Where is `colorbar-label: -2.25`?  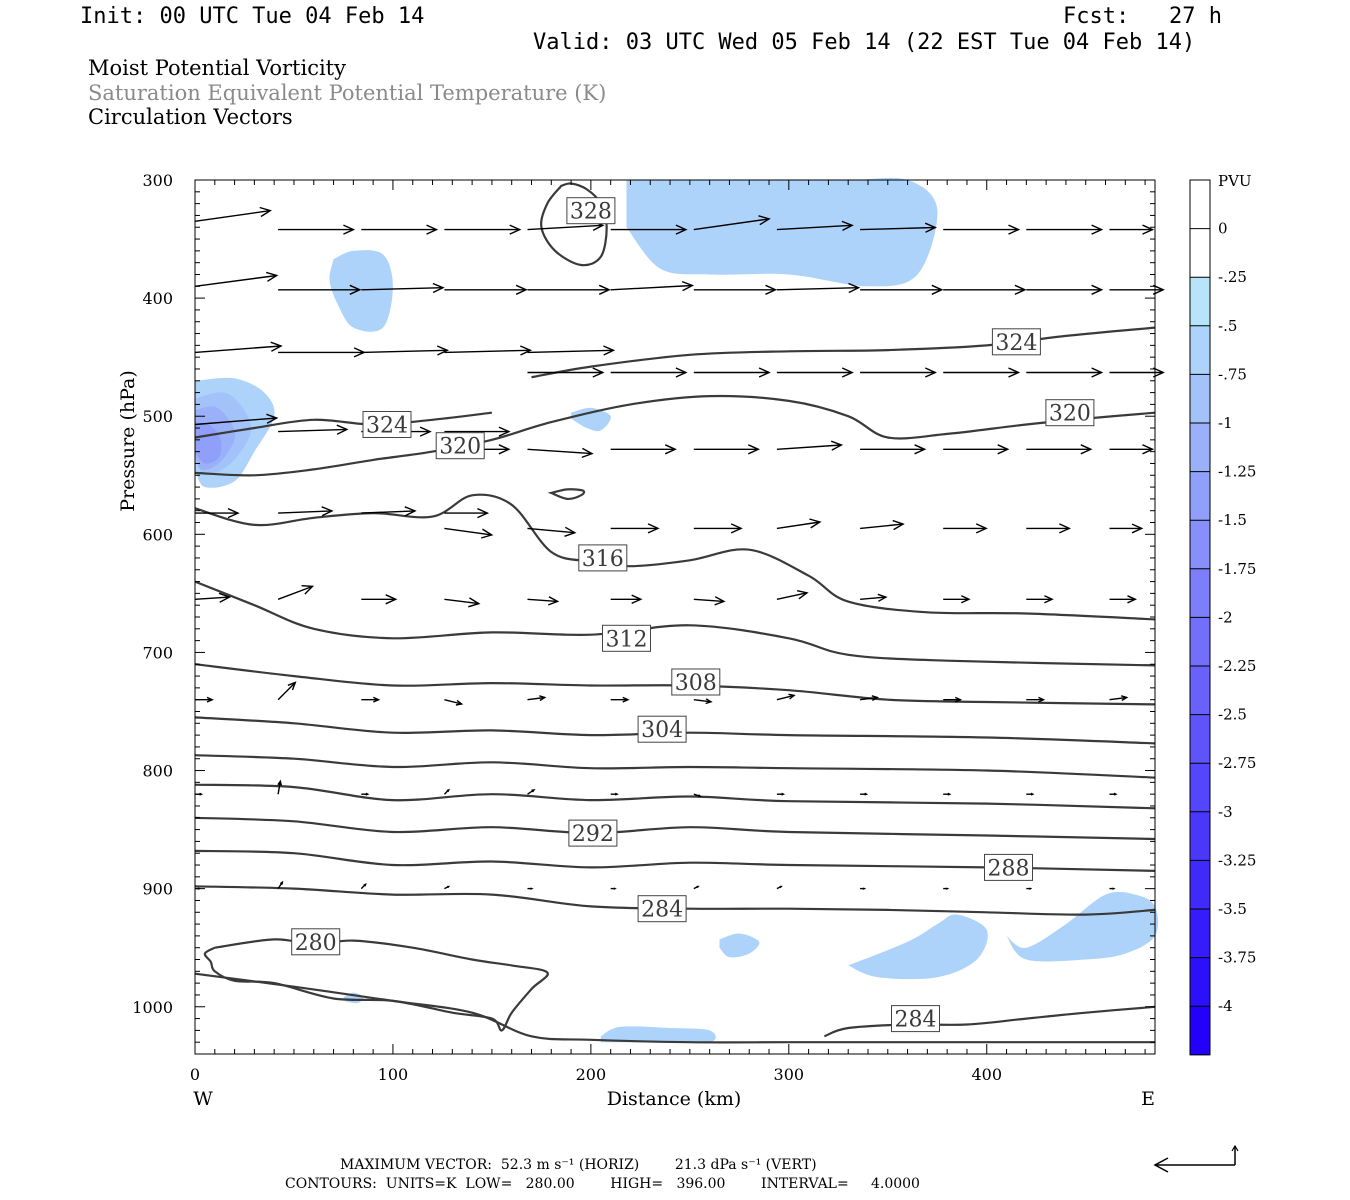 colorbar-label: -2.25 is located at coordinates (1237, 666).